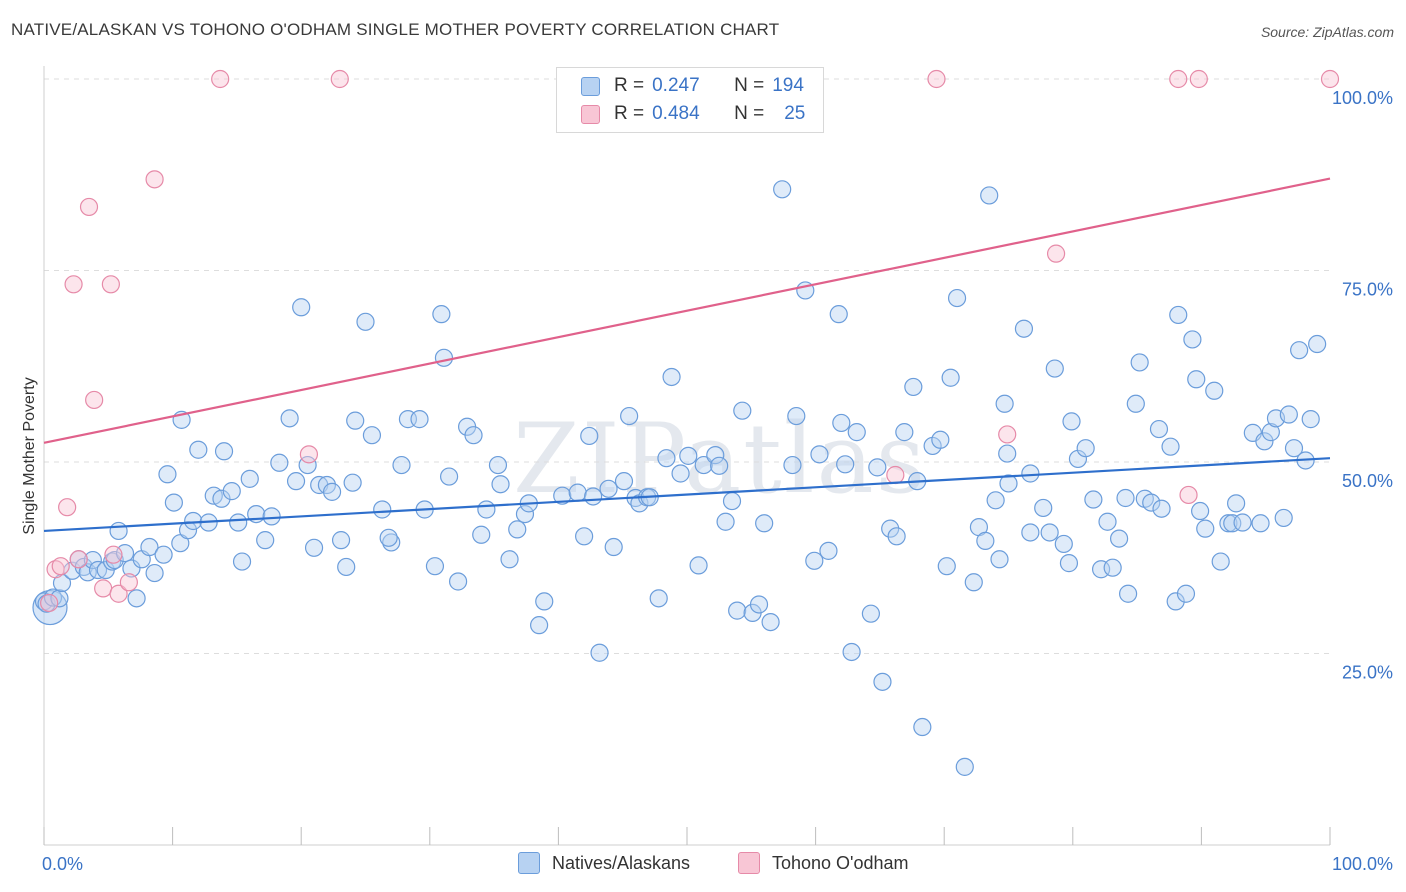 This screenshot has width=1406, height=892. I want to click on trendline-natives, so click(687, 495).